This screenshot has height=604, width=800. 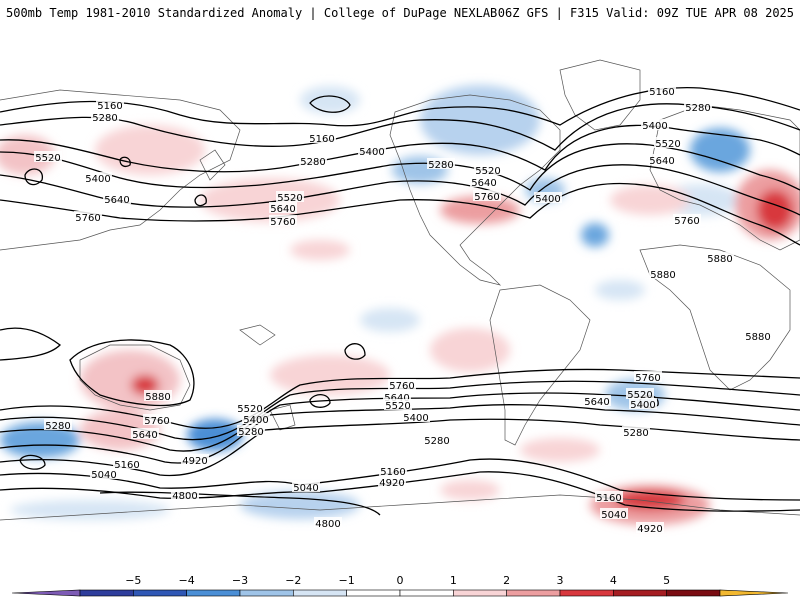 What do you see at coordinates (400, 580) in the screenshot?
I see `colorbar: −5 −4 −3 −2 −1 0 1 2 3 4 5` at bounding box center [400, 580].